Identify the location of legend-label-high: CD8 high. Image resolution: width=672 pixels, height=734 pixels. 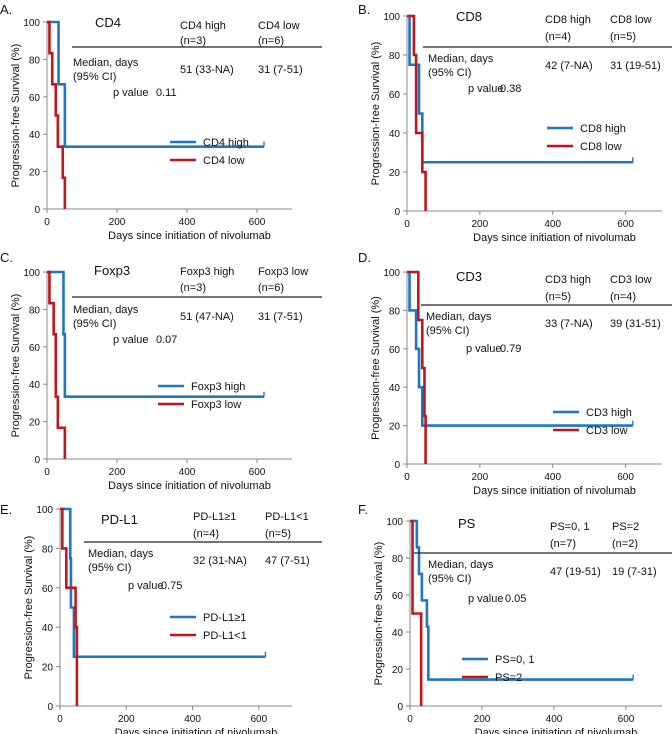
(603, 129).